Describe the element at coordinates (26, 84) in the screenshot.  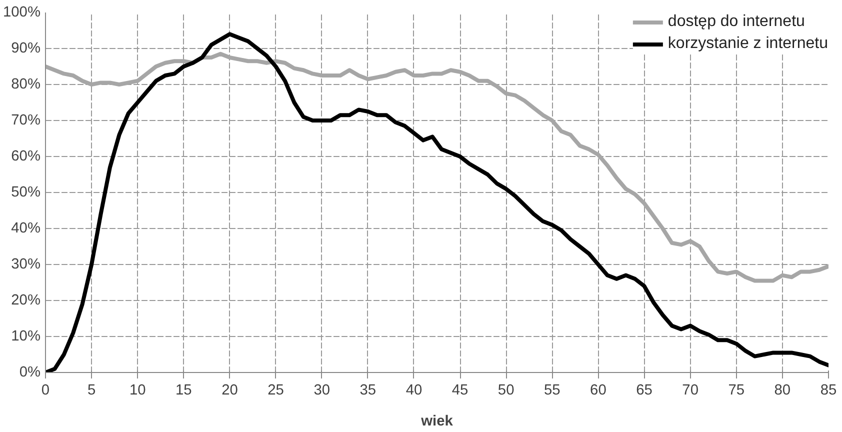
I see `y-tick-label: 80%` at that location.